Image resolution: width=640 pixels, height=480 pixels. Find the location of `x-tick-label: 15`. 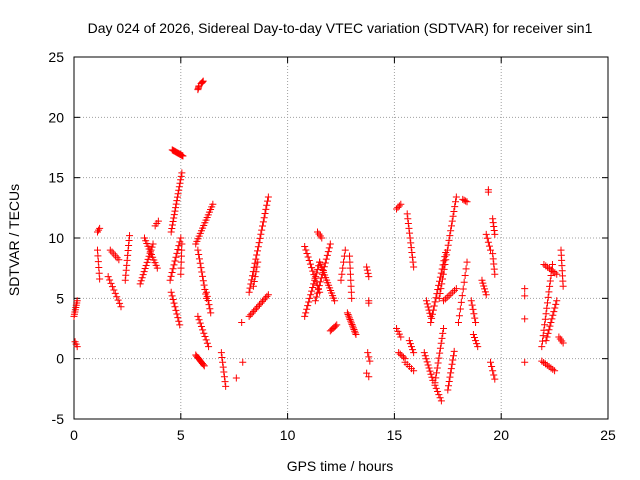

x-tick-label: 15 is located at coordinates (395, 435).